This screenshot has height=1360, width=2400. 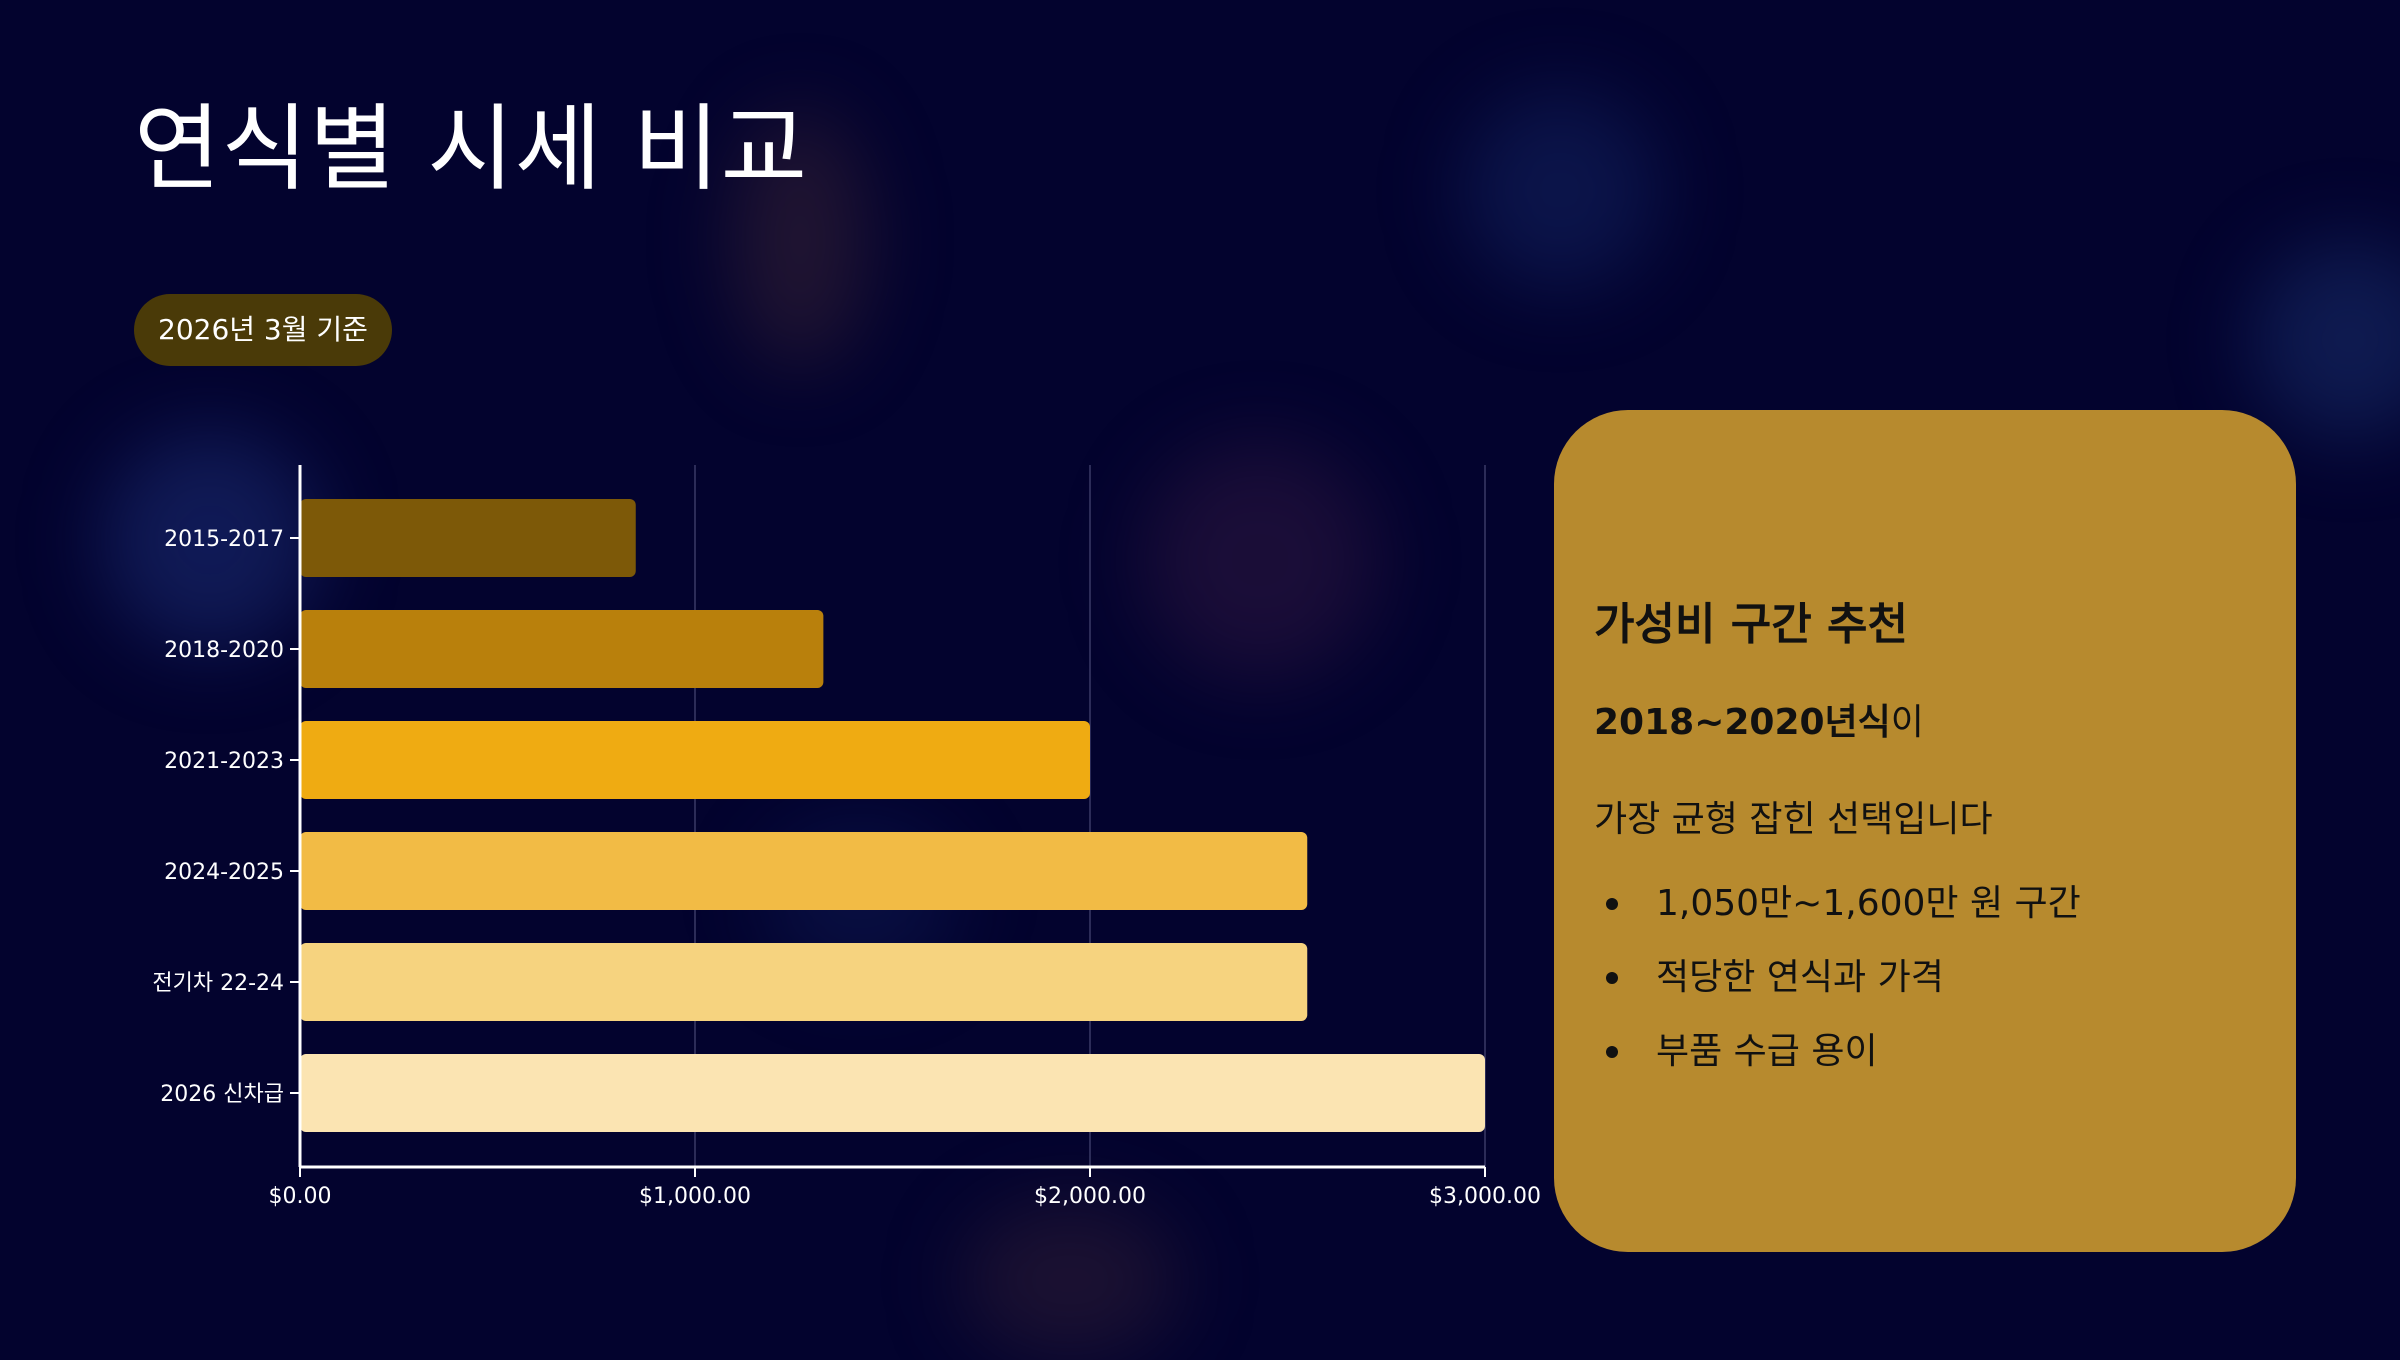 I want to click on x-tick-label: $1,000.00, so click(x=695, y=1196).